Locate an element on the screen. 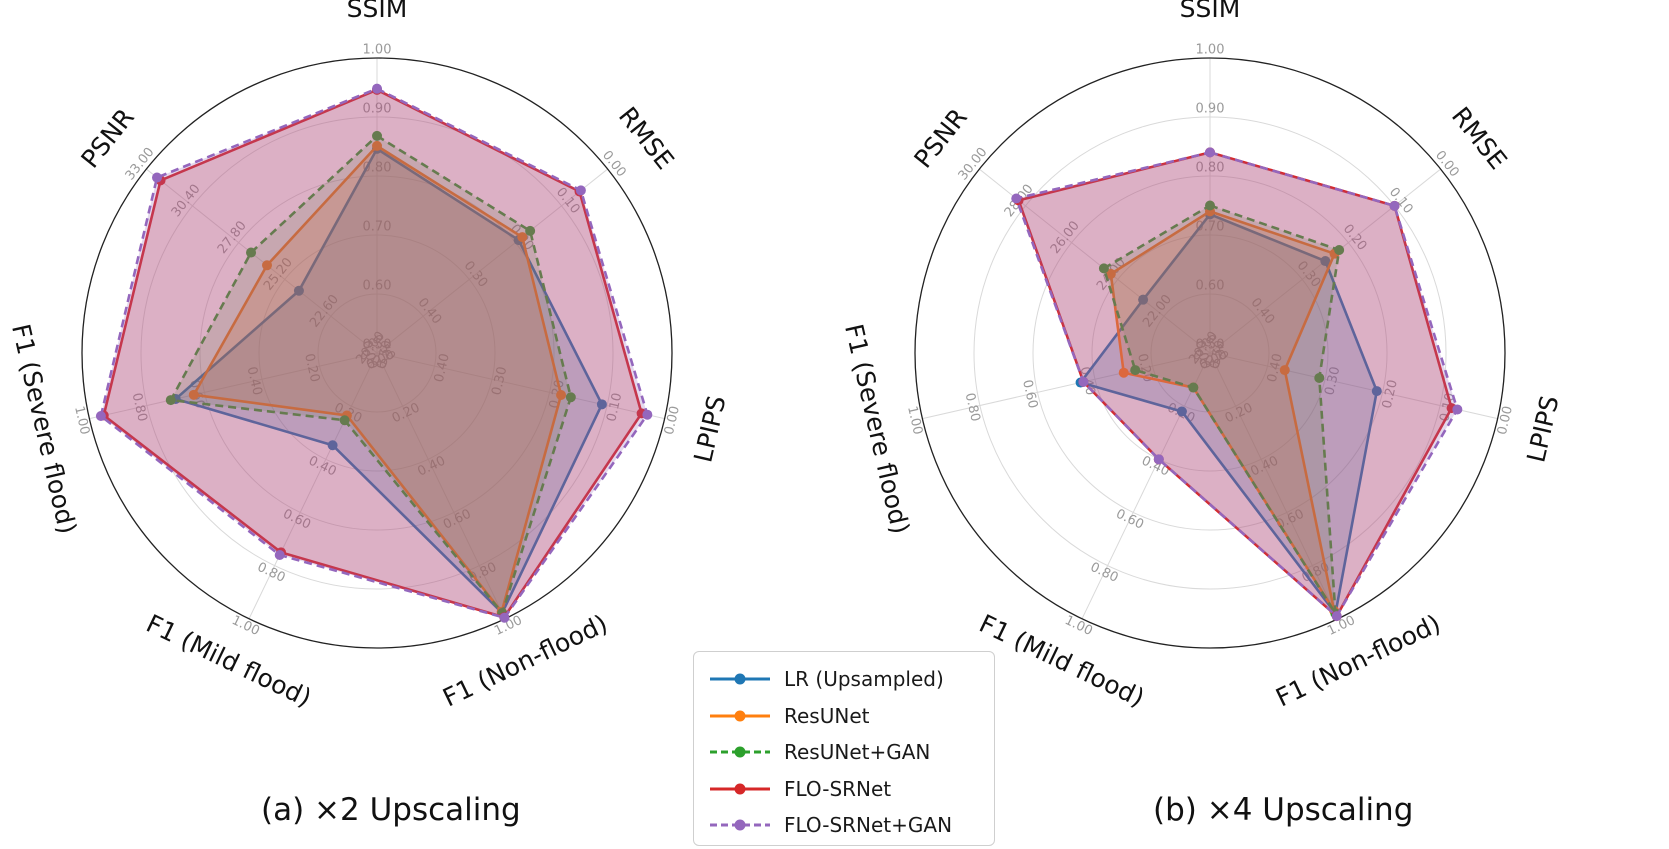 The image size is (1669, 849). point-resunet-rmse is located at coordinates (522, 237).